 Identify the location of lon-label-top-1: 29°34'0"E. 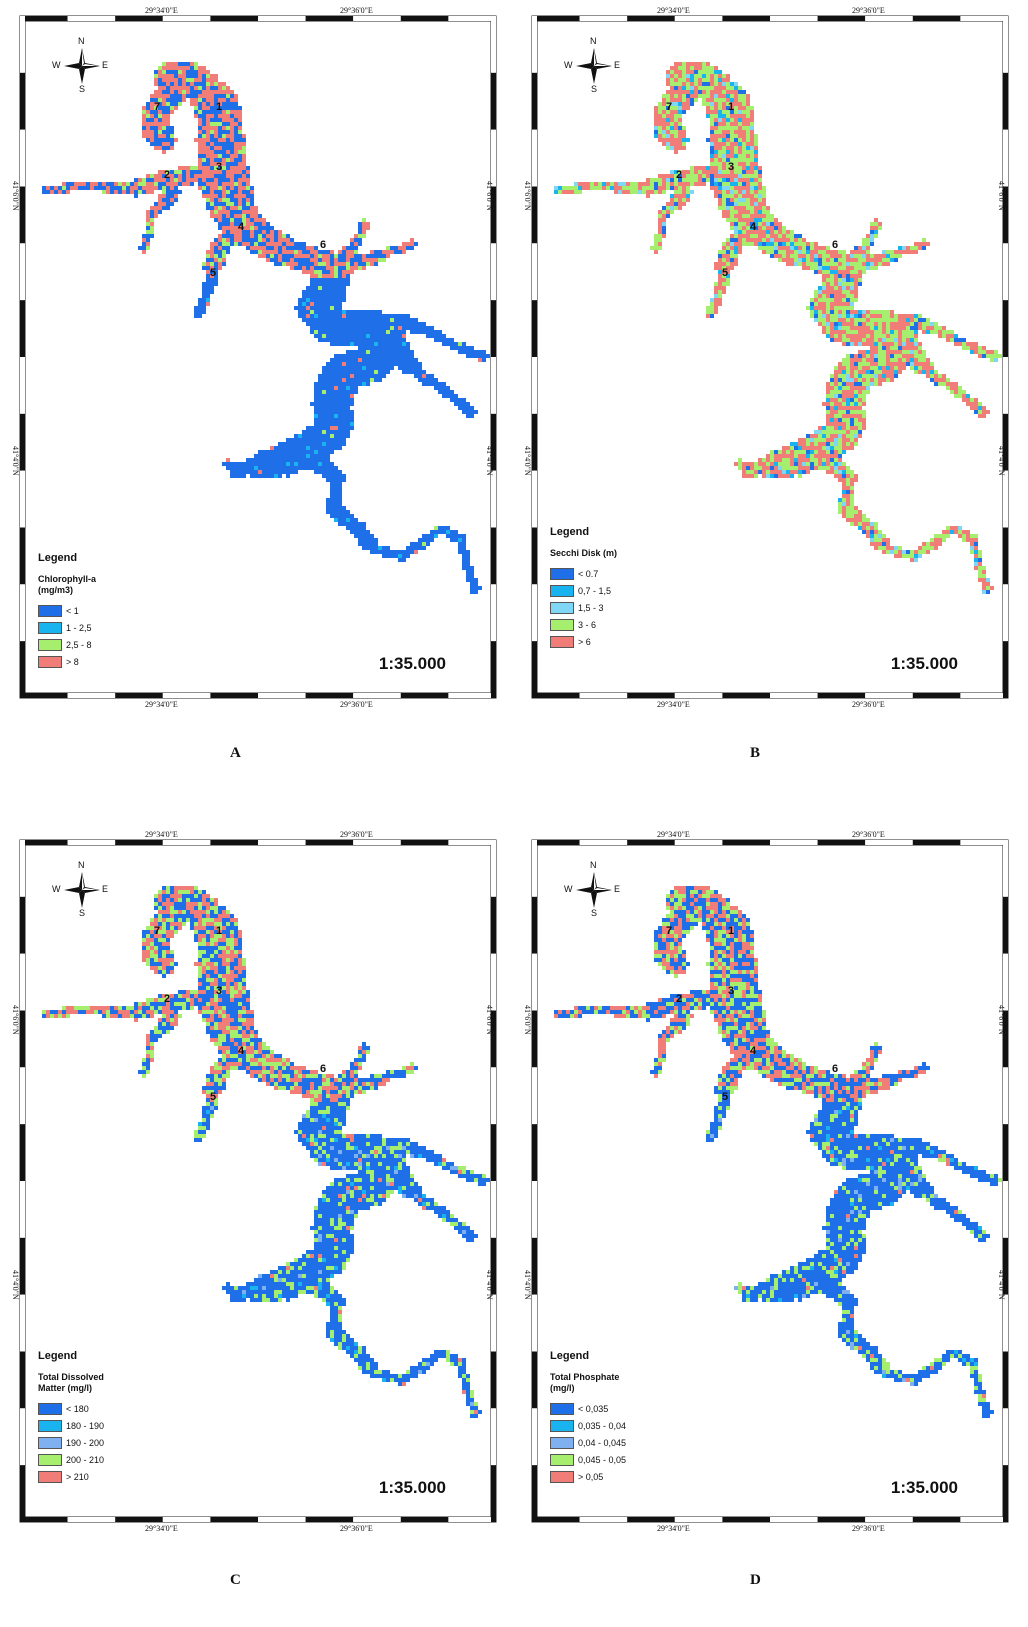
(673, 10).